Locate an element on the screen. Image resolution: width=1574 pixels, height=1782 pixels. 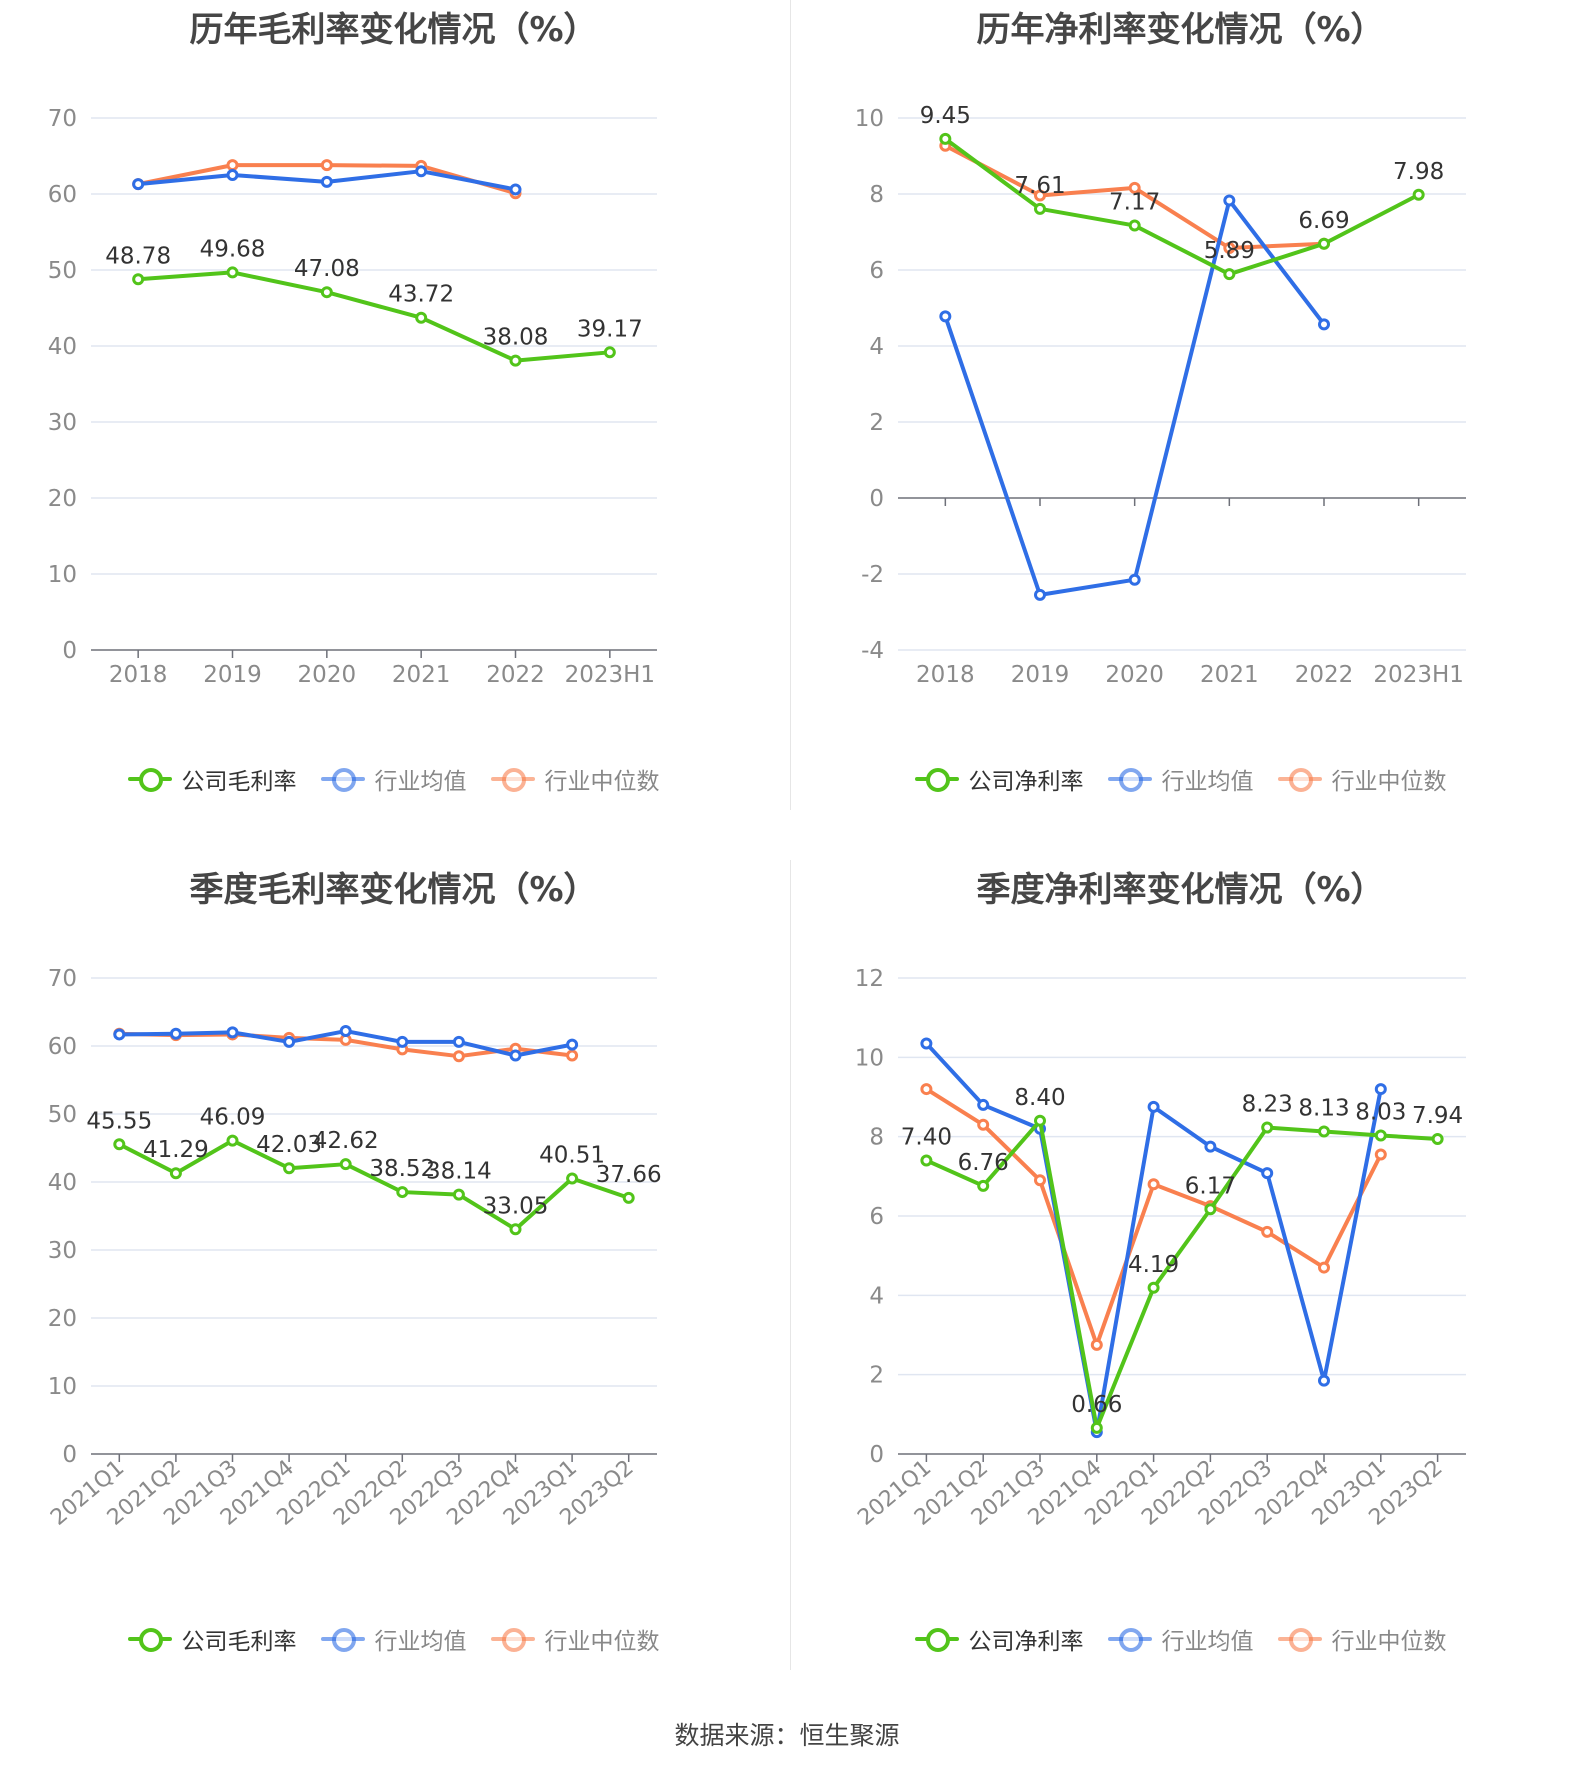
legend-line-circle-icon is located at coordinates (512, 779).